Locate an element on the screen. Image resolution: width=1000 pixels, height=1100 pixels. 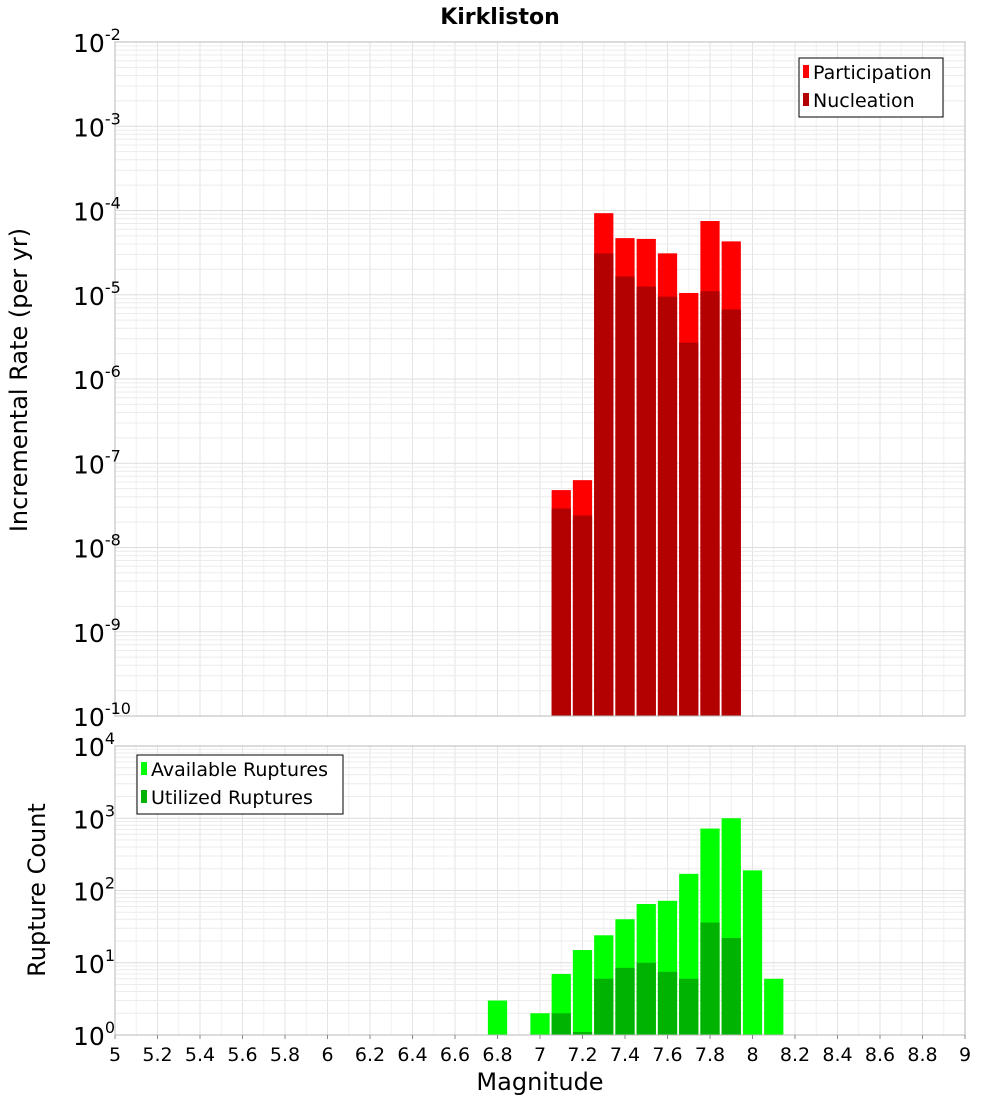
bottom-y-axis-label: Rupture Count is located at coordinates (37, 890).